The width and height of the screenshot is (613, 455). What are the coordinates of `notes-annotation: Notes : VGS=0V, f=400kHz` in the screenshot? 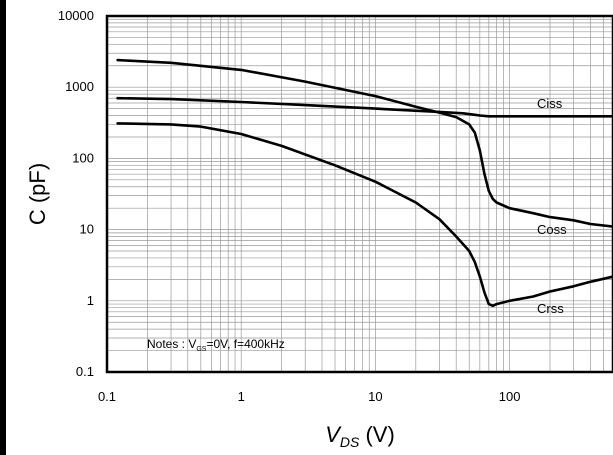 It's located at (216, 345).